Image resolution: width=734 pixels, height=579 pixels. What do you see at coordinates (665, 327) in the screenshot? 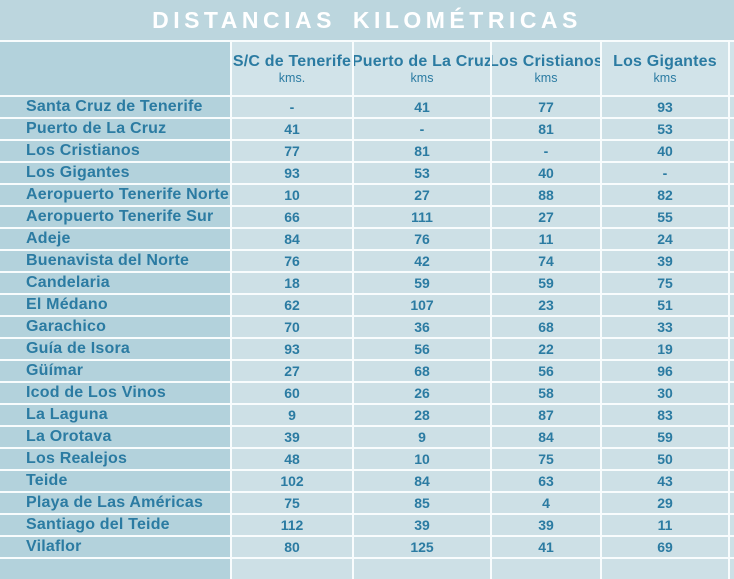
I see `distance-cell: 33` at bounding box center [665, 327].